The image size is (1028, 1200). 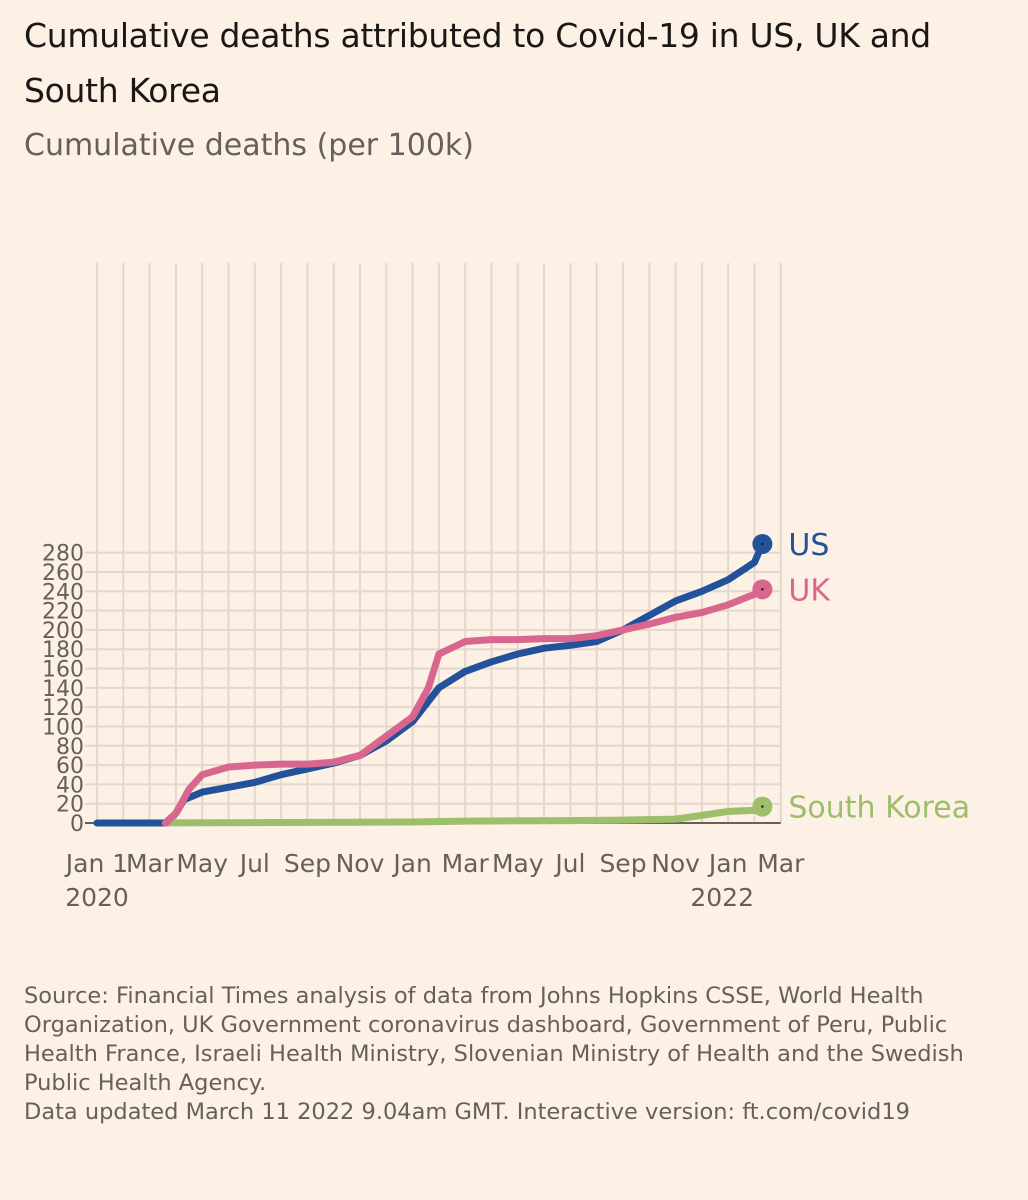 I want to click on series-label: South Korea, so click(x=879, y=808).